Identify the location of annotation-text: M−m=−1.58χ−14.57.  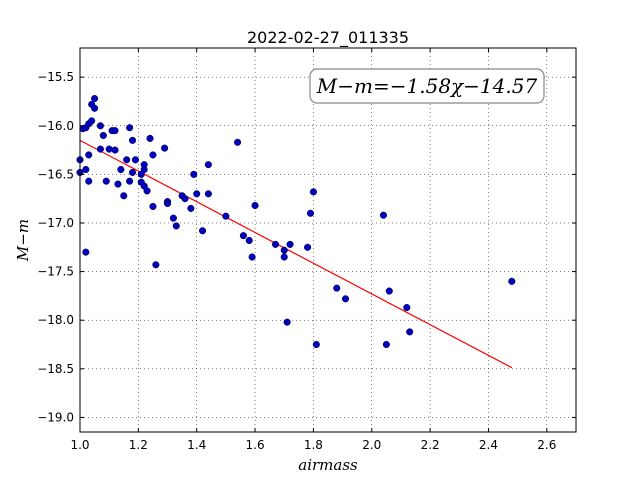
(427, 86).